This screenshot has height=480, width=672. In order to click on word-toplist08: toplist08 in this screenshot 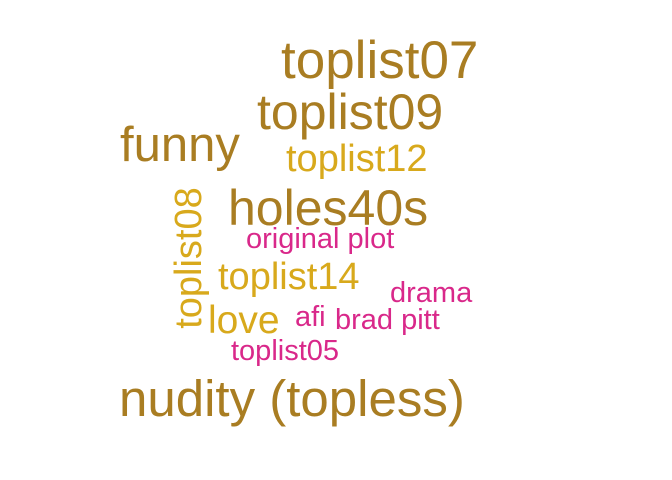, I will do `click(189, 258)`.